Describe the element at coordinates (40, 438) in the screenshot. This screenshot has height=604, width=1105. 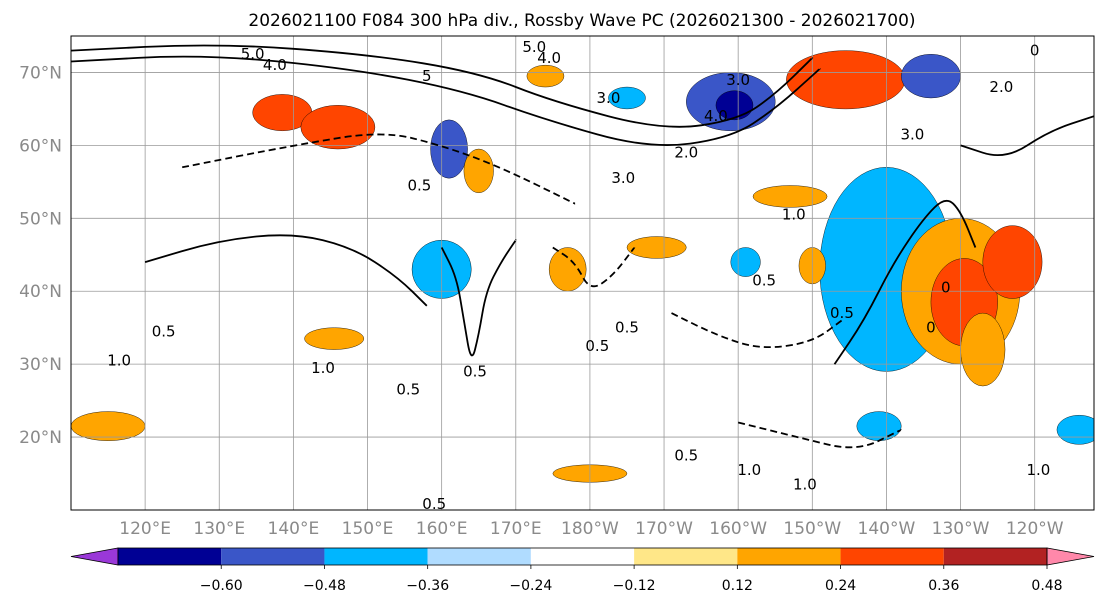
I see `lat-tick-label-5: 20°N` at that location.